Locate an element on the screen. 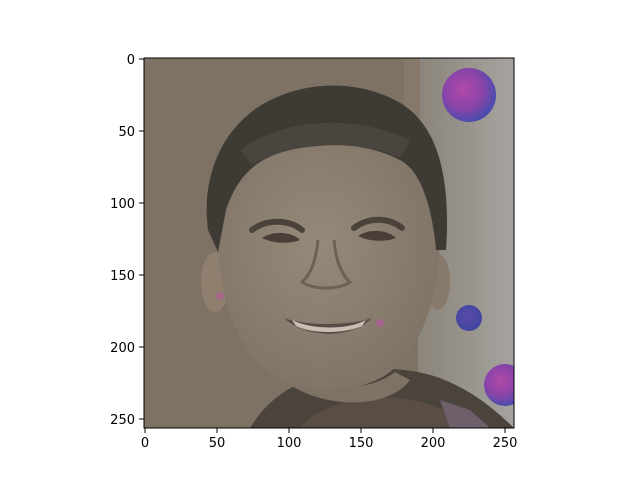 The height and width of the screenshot is (480, 640). y-tick-label: 250 is located at coordinates (122, 420).